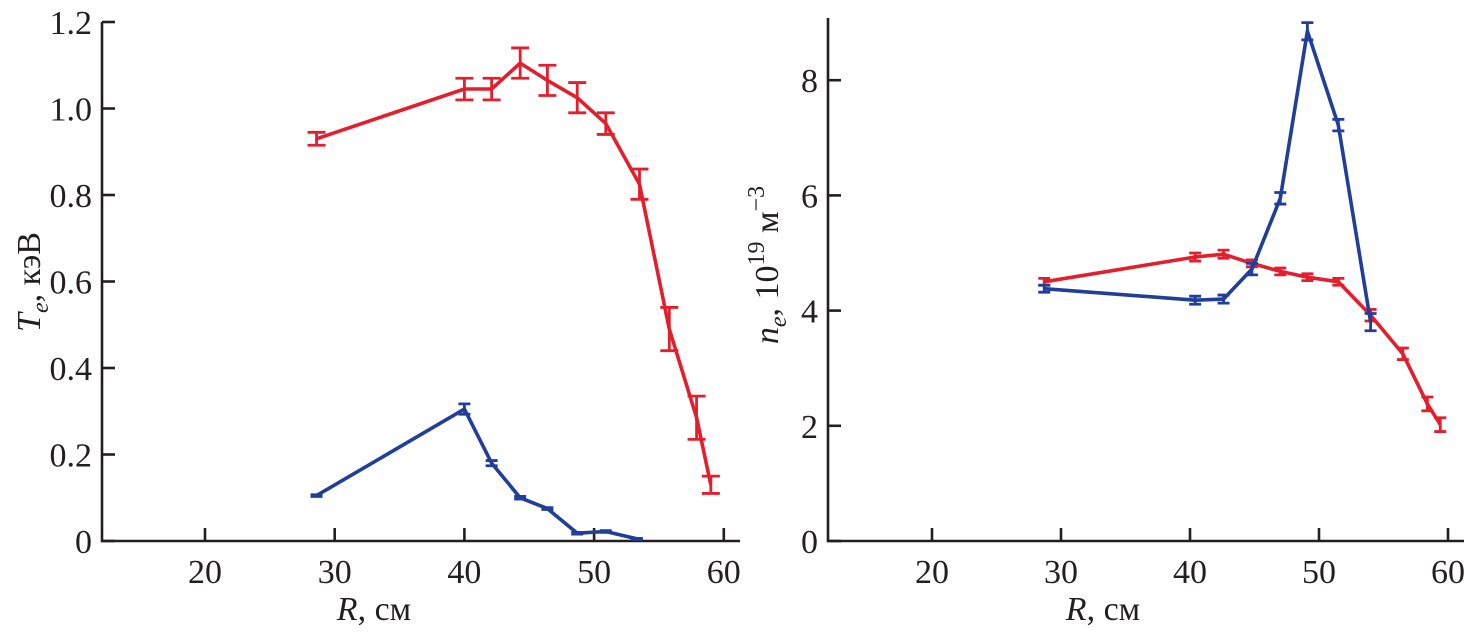  What do you see at coordinates (809, 542) in the screenshot?
I see `ne-y-tick-label: 0` at bounding box center [809, 542].